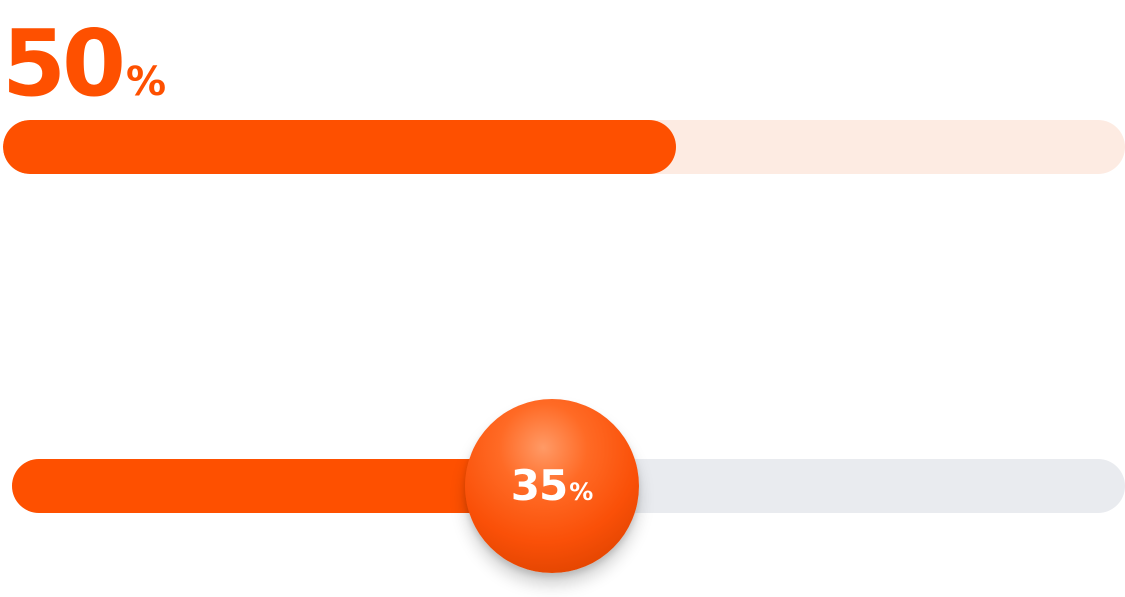 The height and width of the screenshot is (597, 1125). What do you see at coordinates (146, 82) in the screenshot?
I see `progress-value-unit: %` at bounding box center [146, 82].